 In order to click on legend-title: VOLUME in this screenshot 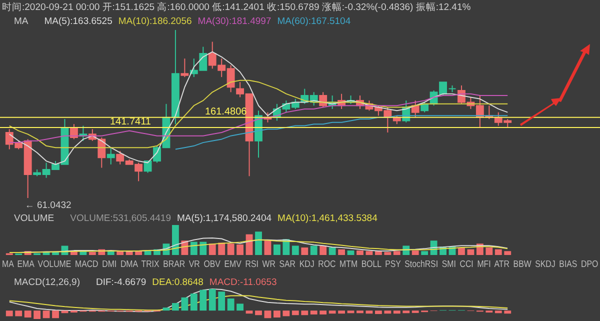, I will do `click(34, 218)`.